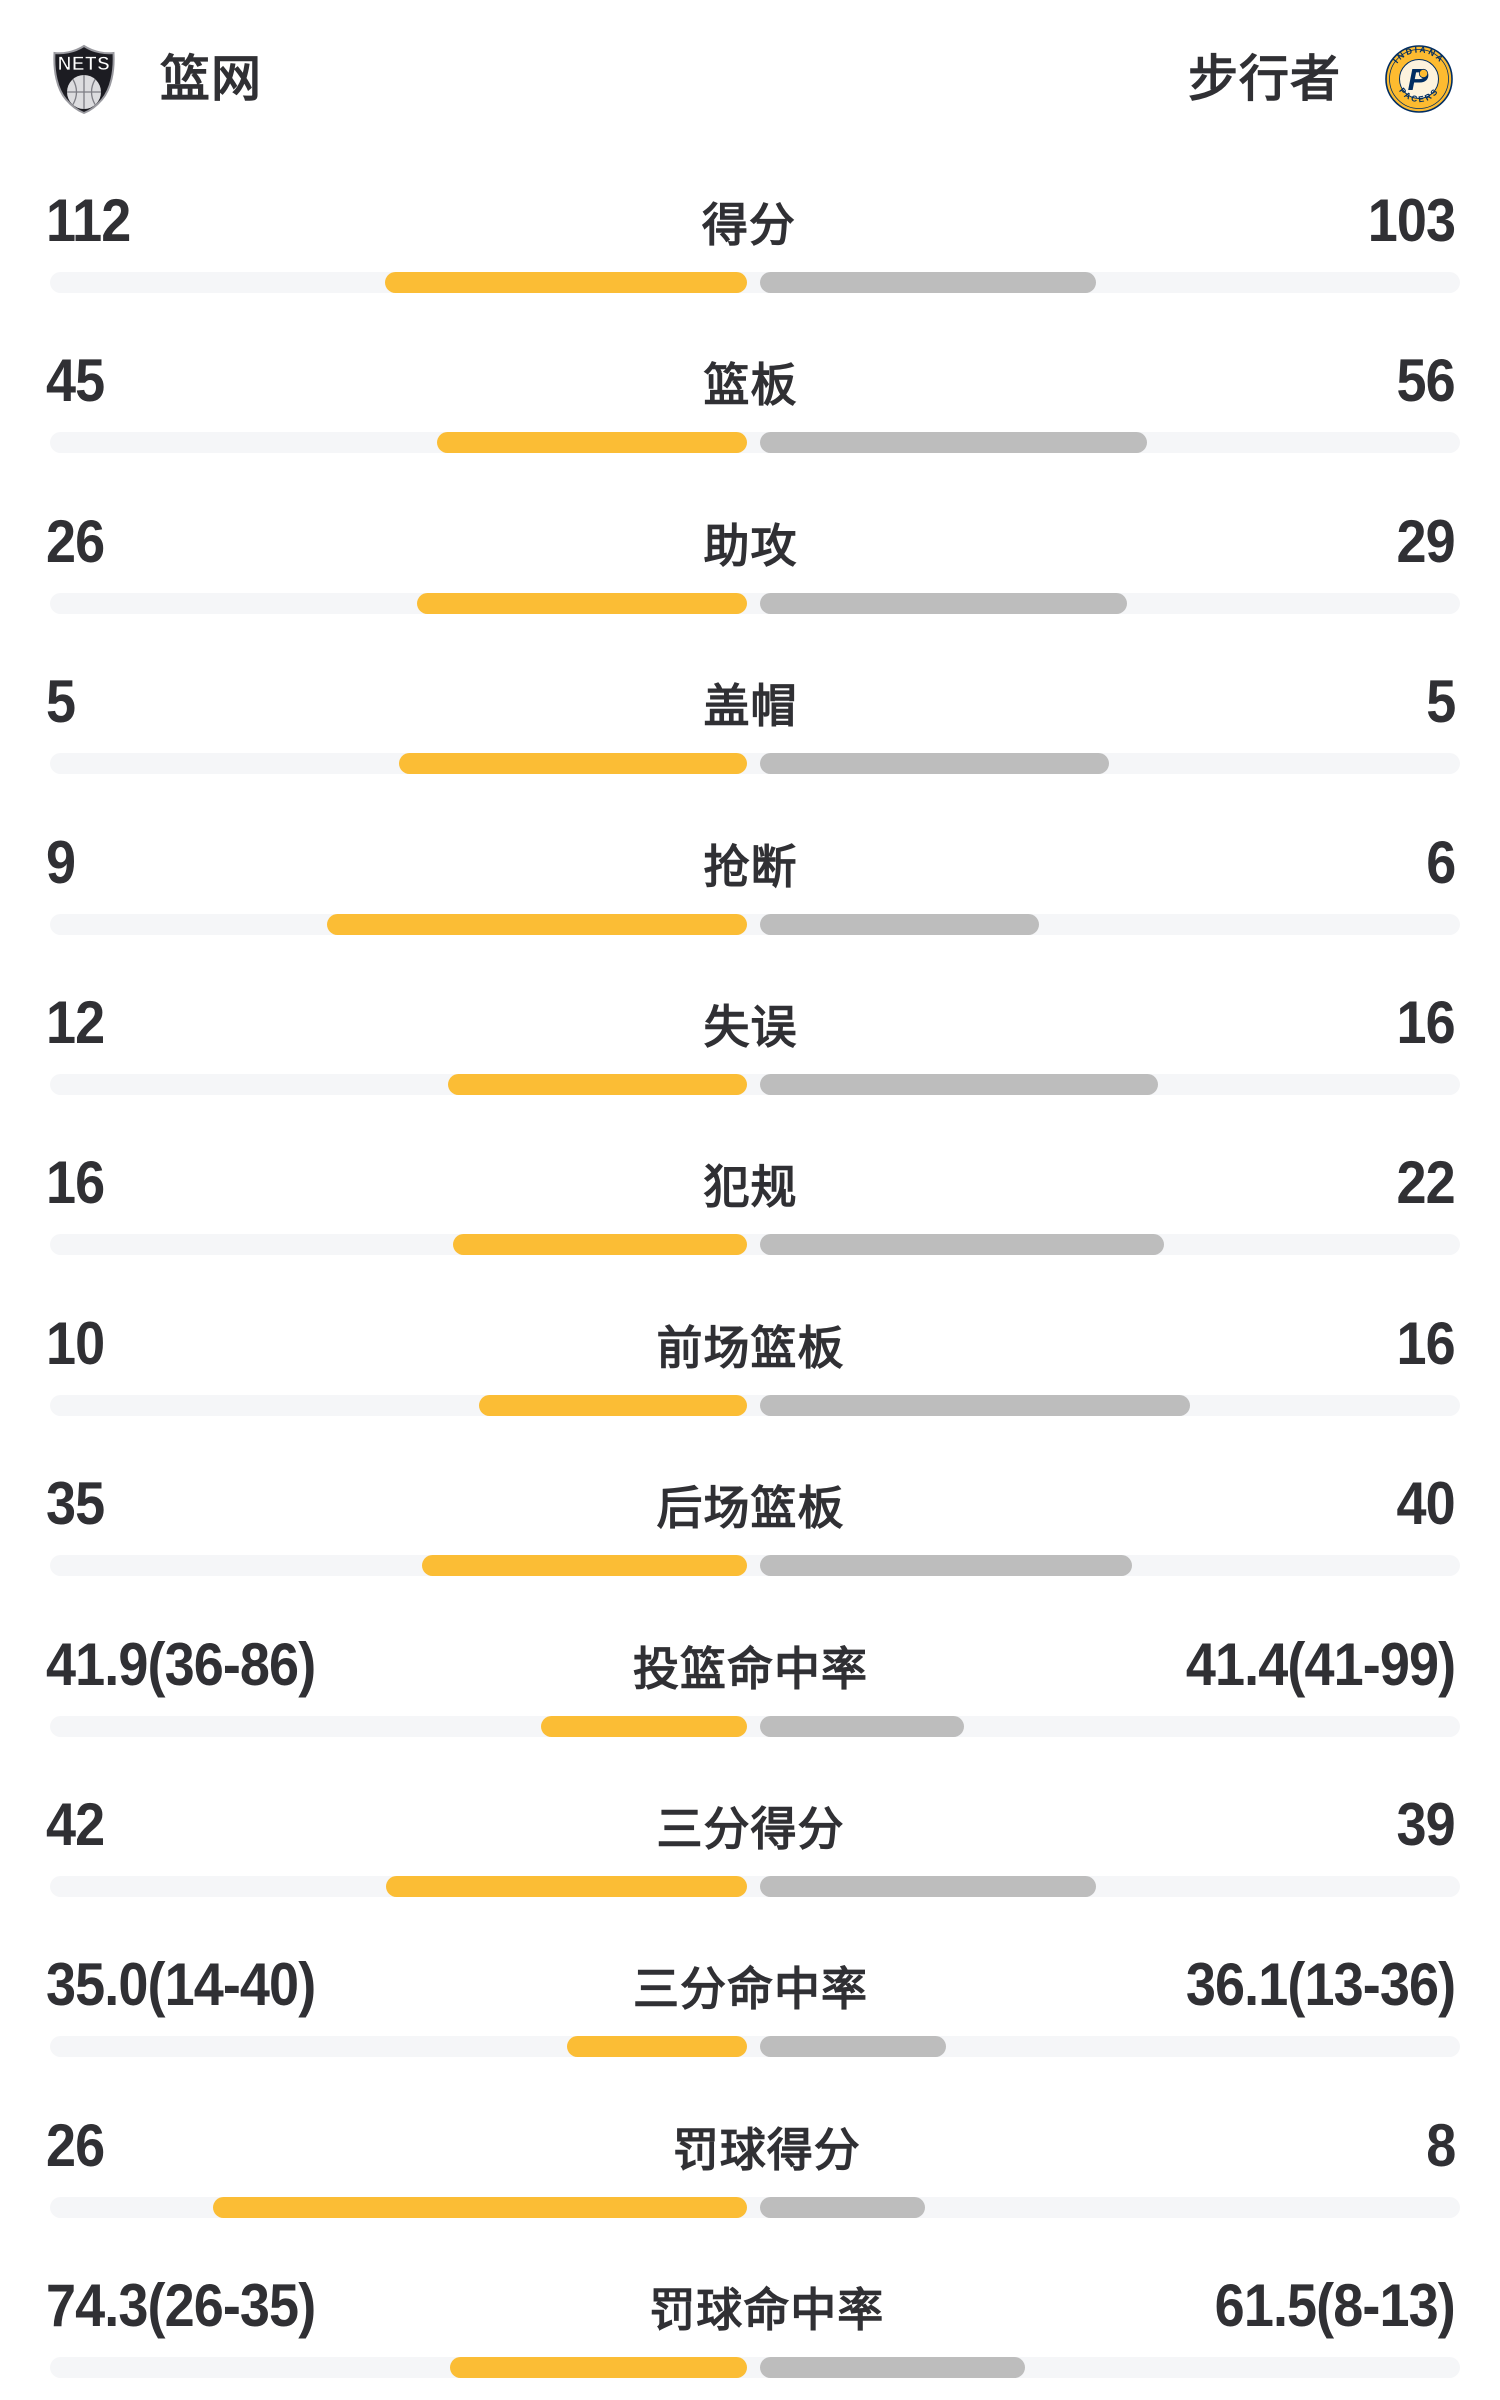  I want to click on stat-label: 投篮命中率, so click(750, 1668).